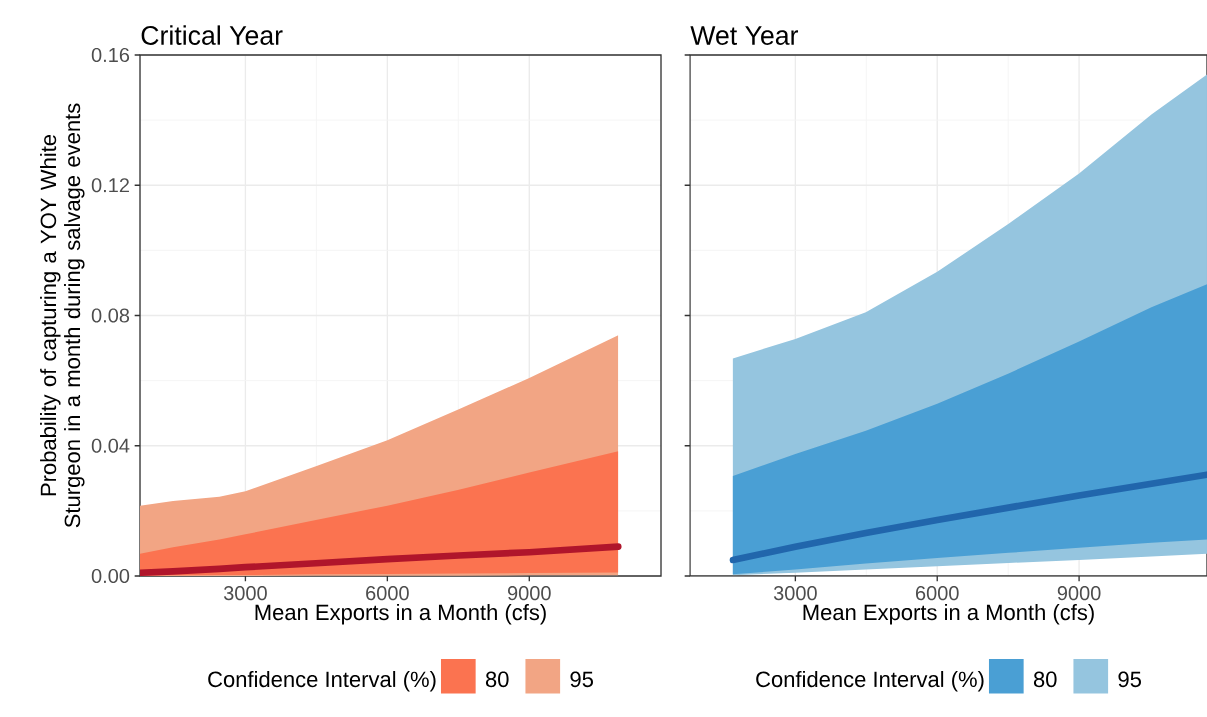  I want to click on y-tick-label: 0.12, so click(110, 185).